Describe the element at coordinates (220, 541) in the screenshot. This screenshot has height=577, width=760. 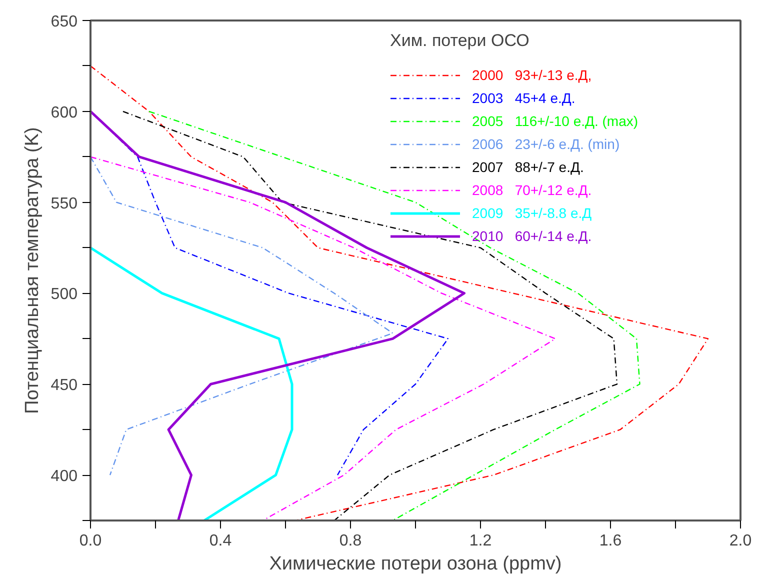
I see `x-tick-label: 0.4` at that location.